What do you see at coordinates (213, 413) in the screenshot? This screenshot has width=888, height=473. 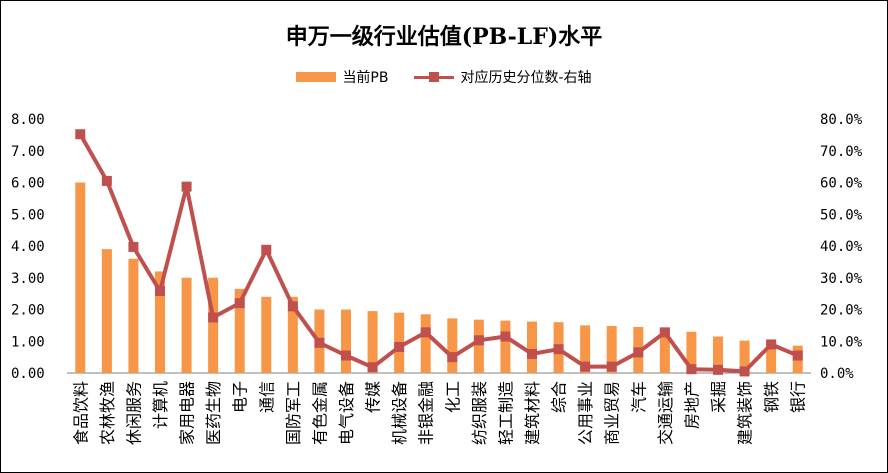 I see `x-tick-label: 医药生物` at bounding box center [213, 413].